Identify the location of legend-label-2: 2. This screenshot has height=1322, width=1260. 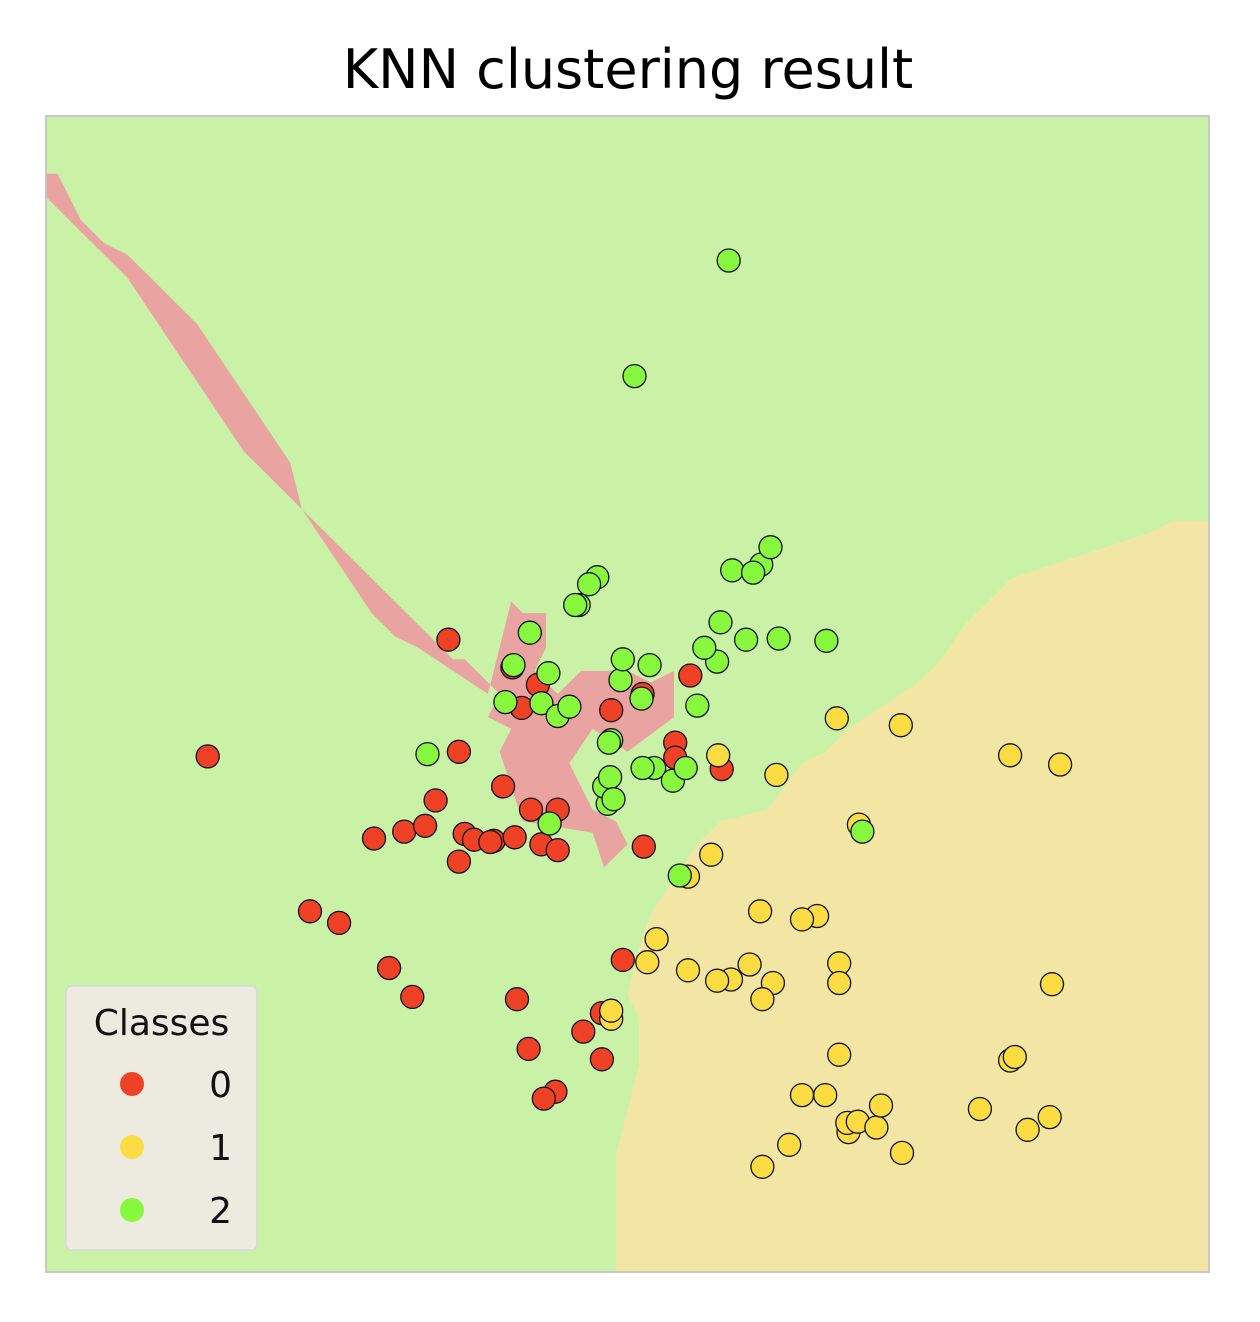
(220, 1211).